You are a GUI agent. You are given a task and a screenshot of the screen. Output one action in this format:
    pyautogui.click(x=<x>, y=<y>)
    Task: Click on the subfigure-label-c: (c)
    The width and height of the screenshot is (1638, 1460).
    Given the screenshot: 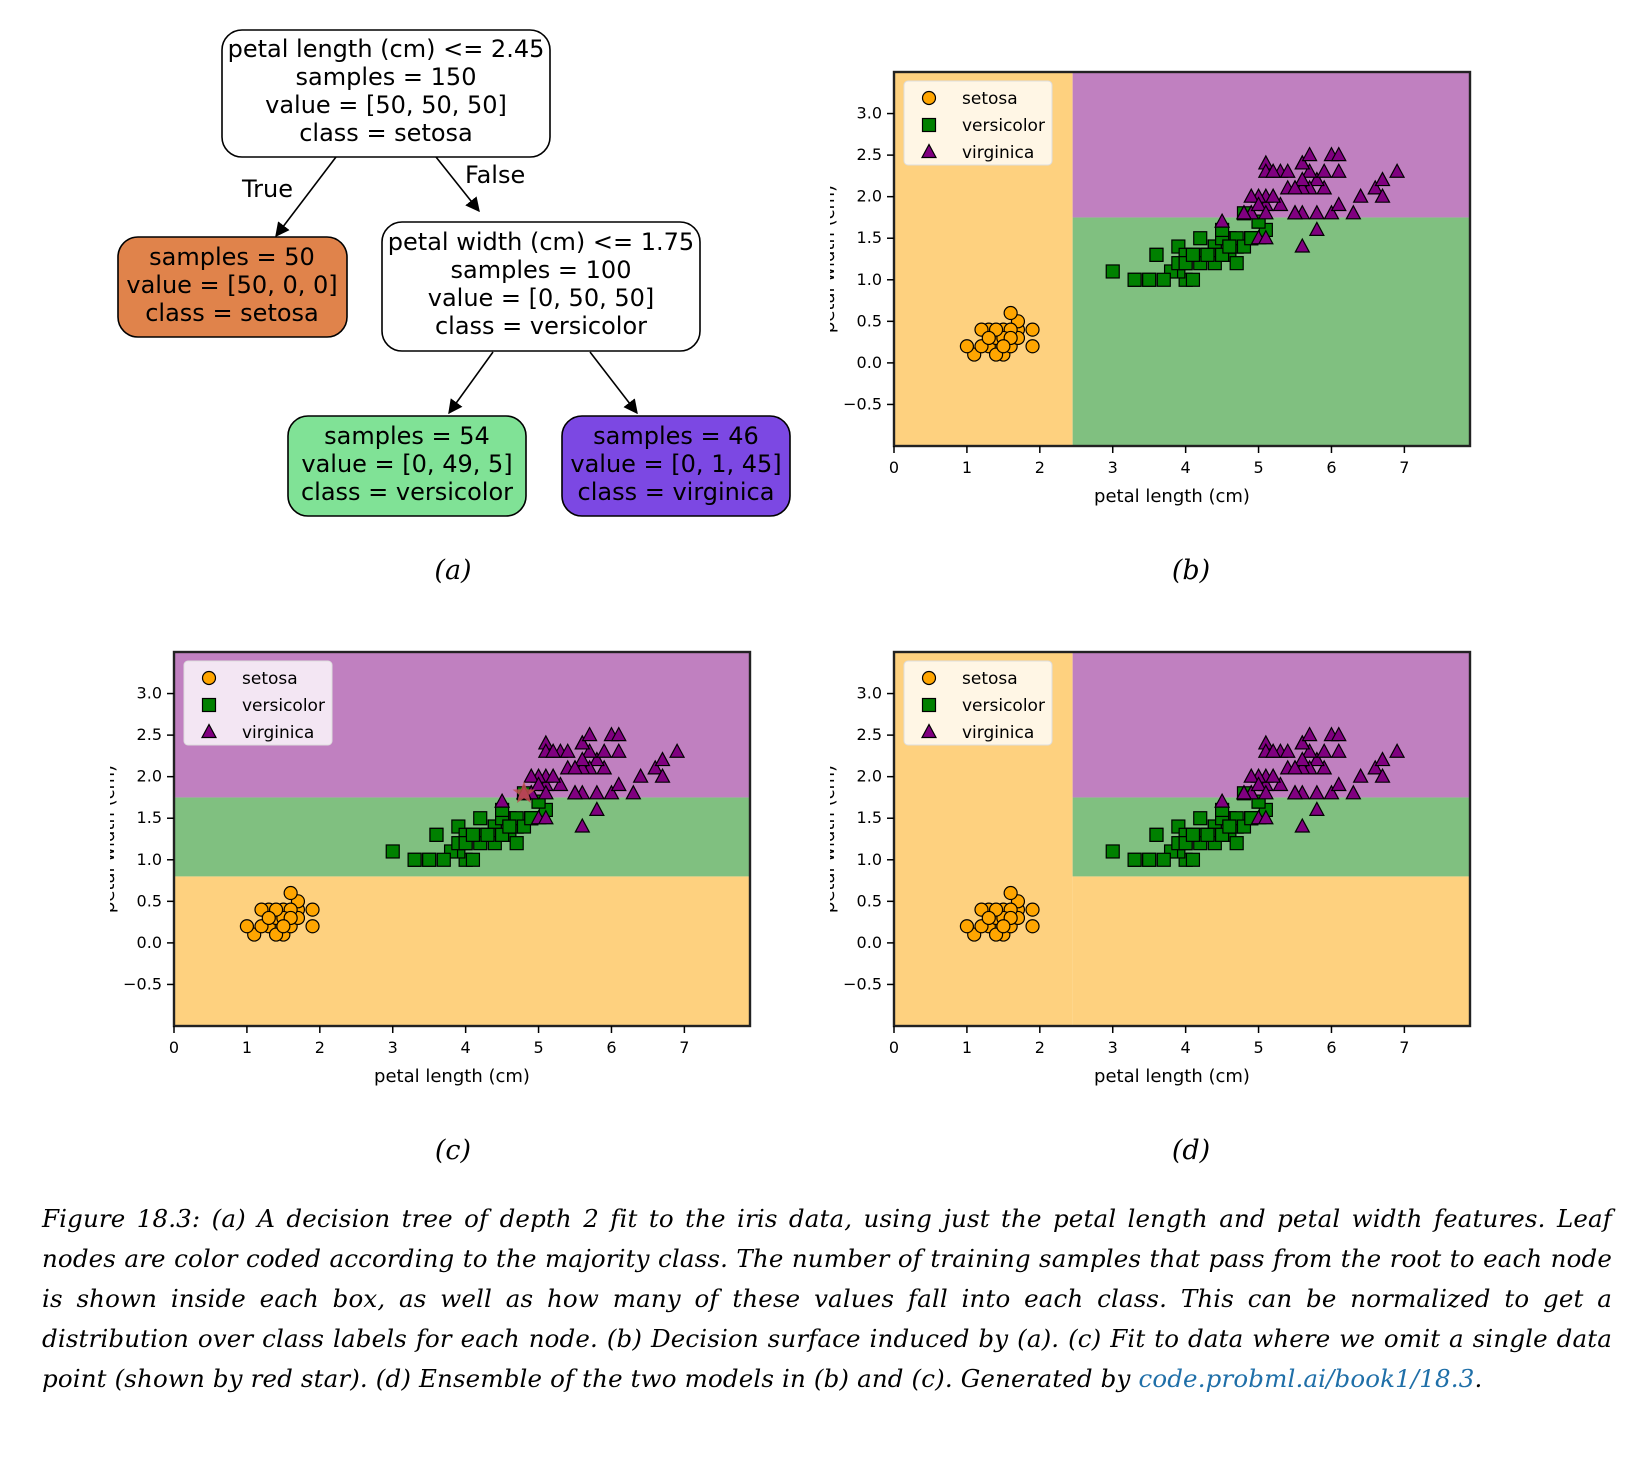 What is the action you would take?
    pyautogui.click(x=453, y=1150)
    